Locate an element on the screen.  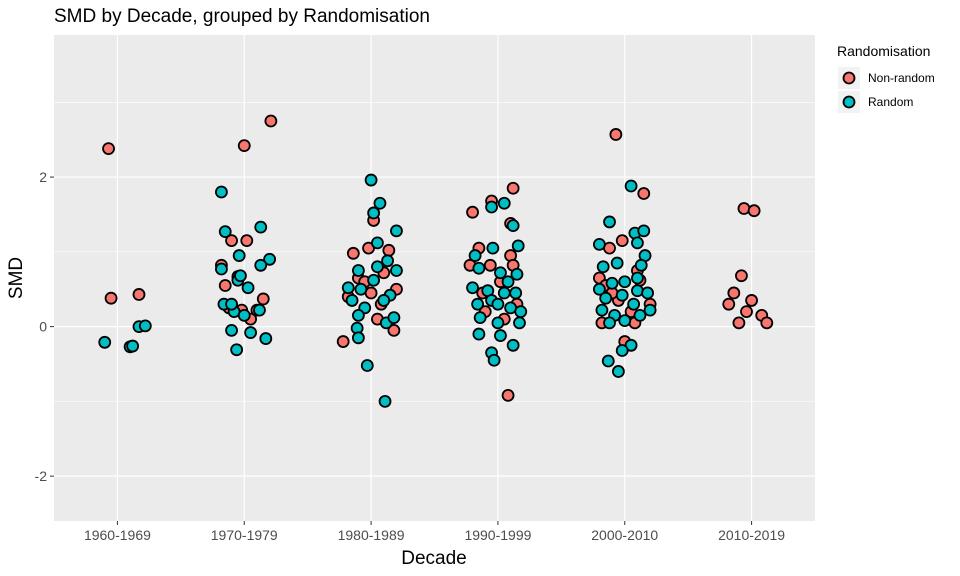
y-tick-label: 0 is located at coordinates (43, 327).